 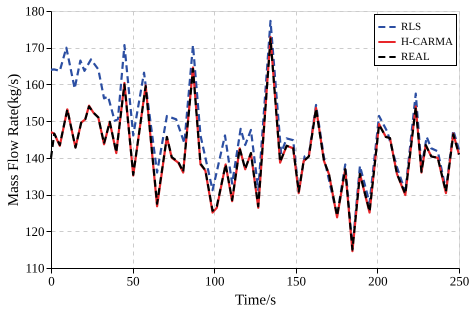 What do you see at coordinates (296, 281) in the screenshot?
I see `x-tick-label: 150` at bounding box center [296, 281].